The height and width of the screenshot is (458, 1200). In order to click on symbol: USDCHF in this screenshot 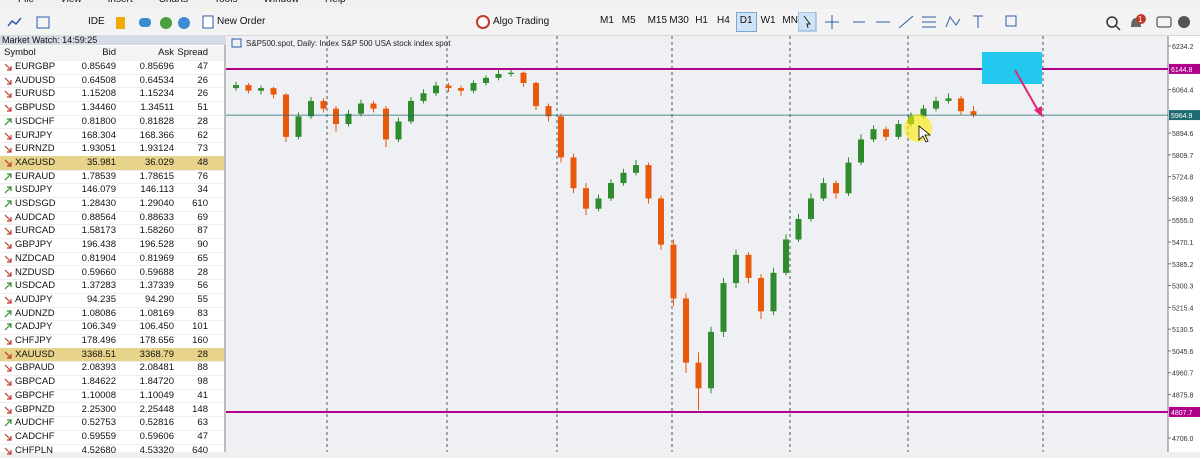, I will do `click(35, 121)`.